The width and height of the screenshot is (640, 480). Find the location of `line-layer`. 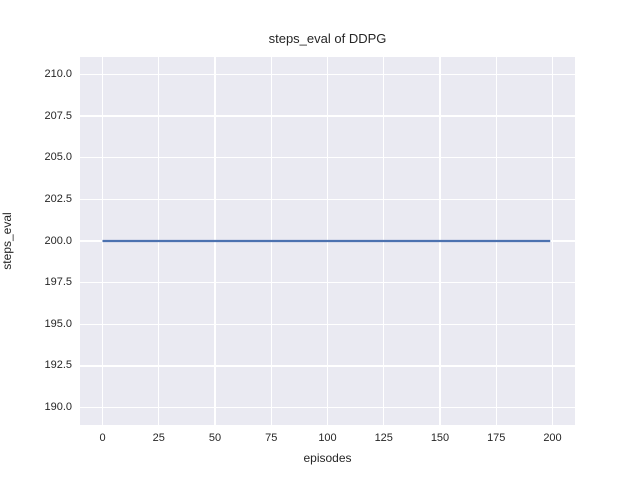

line-layer is located at coordinates (326, 241).